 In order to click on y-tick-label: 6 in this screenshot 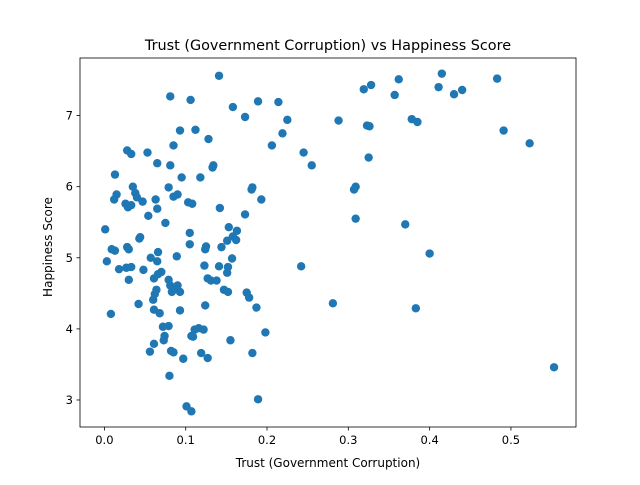, I will do `click(69, 187)`.